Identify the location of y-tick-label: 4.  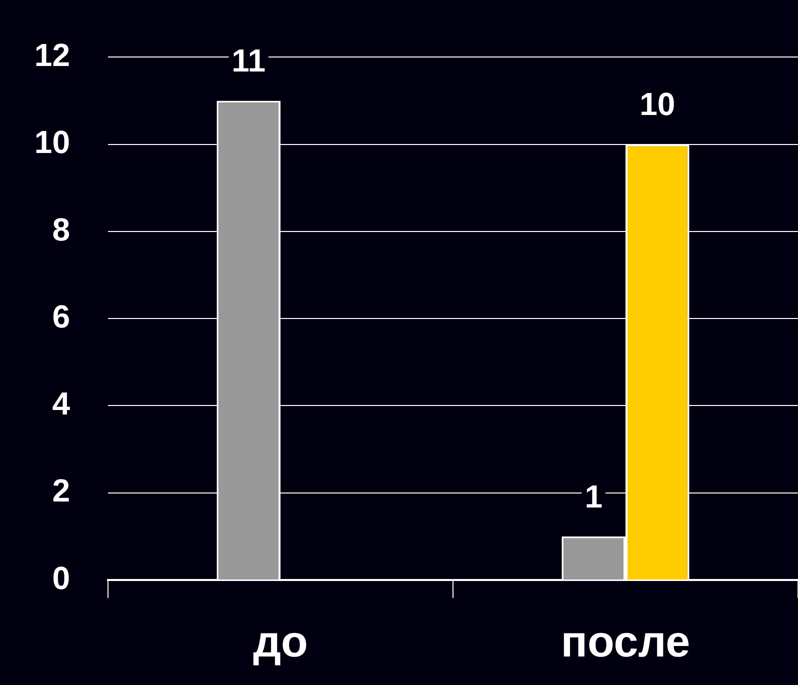
(61, 404).